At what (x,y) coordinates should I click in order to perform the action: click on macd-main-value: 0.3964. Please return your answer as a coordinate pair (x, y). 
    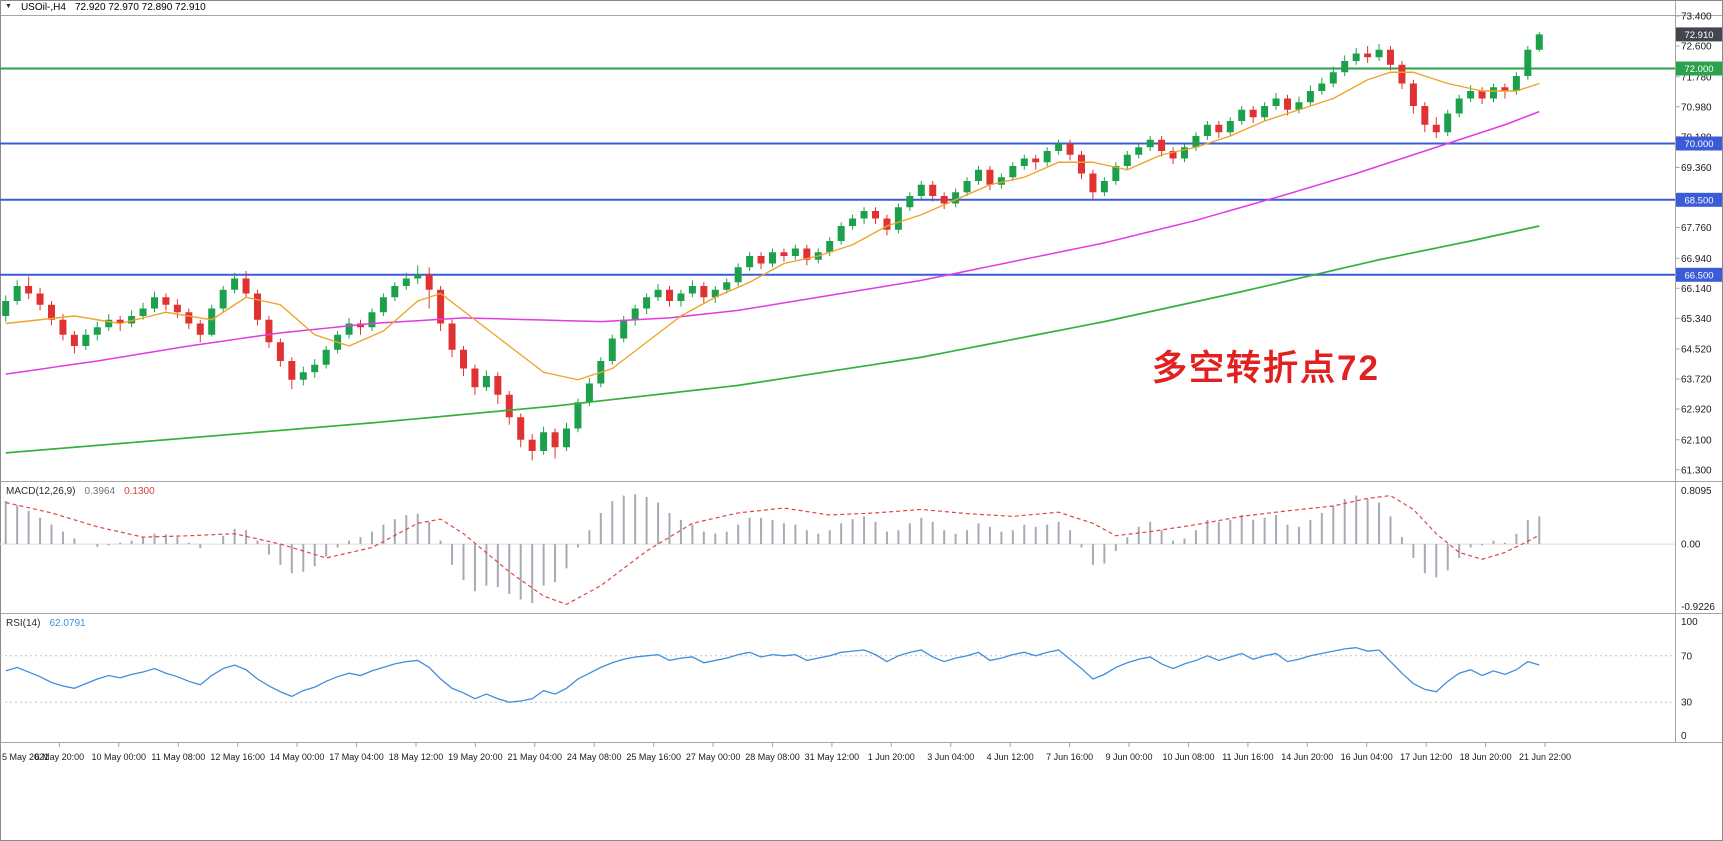
    Looking at the image, I should click on (100, 491).